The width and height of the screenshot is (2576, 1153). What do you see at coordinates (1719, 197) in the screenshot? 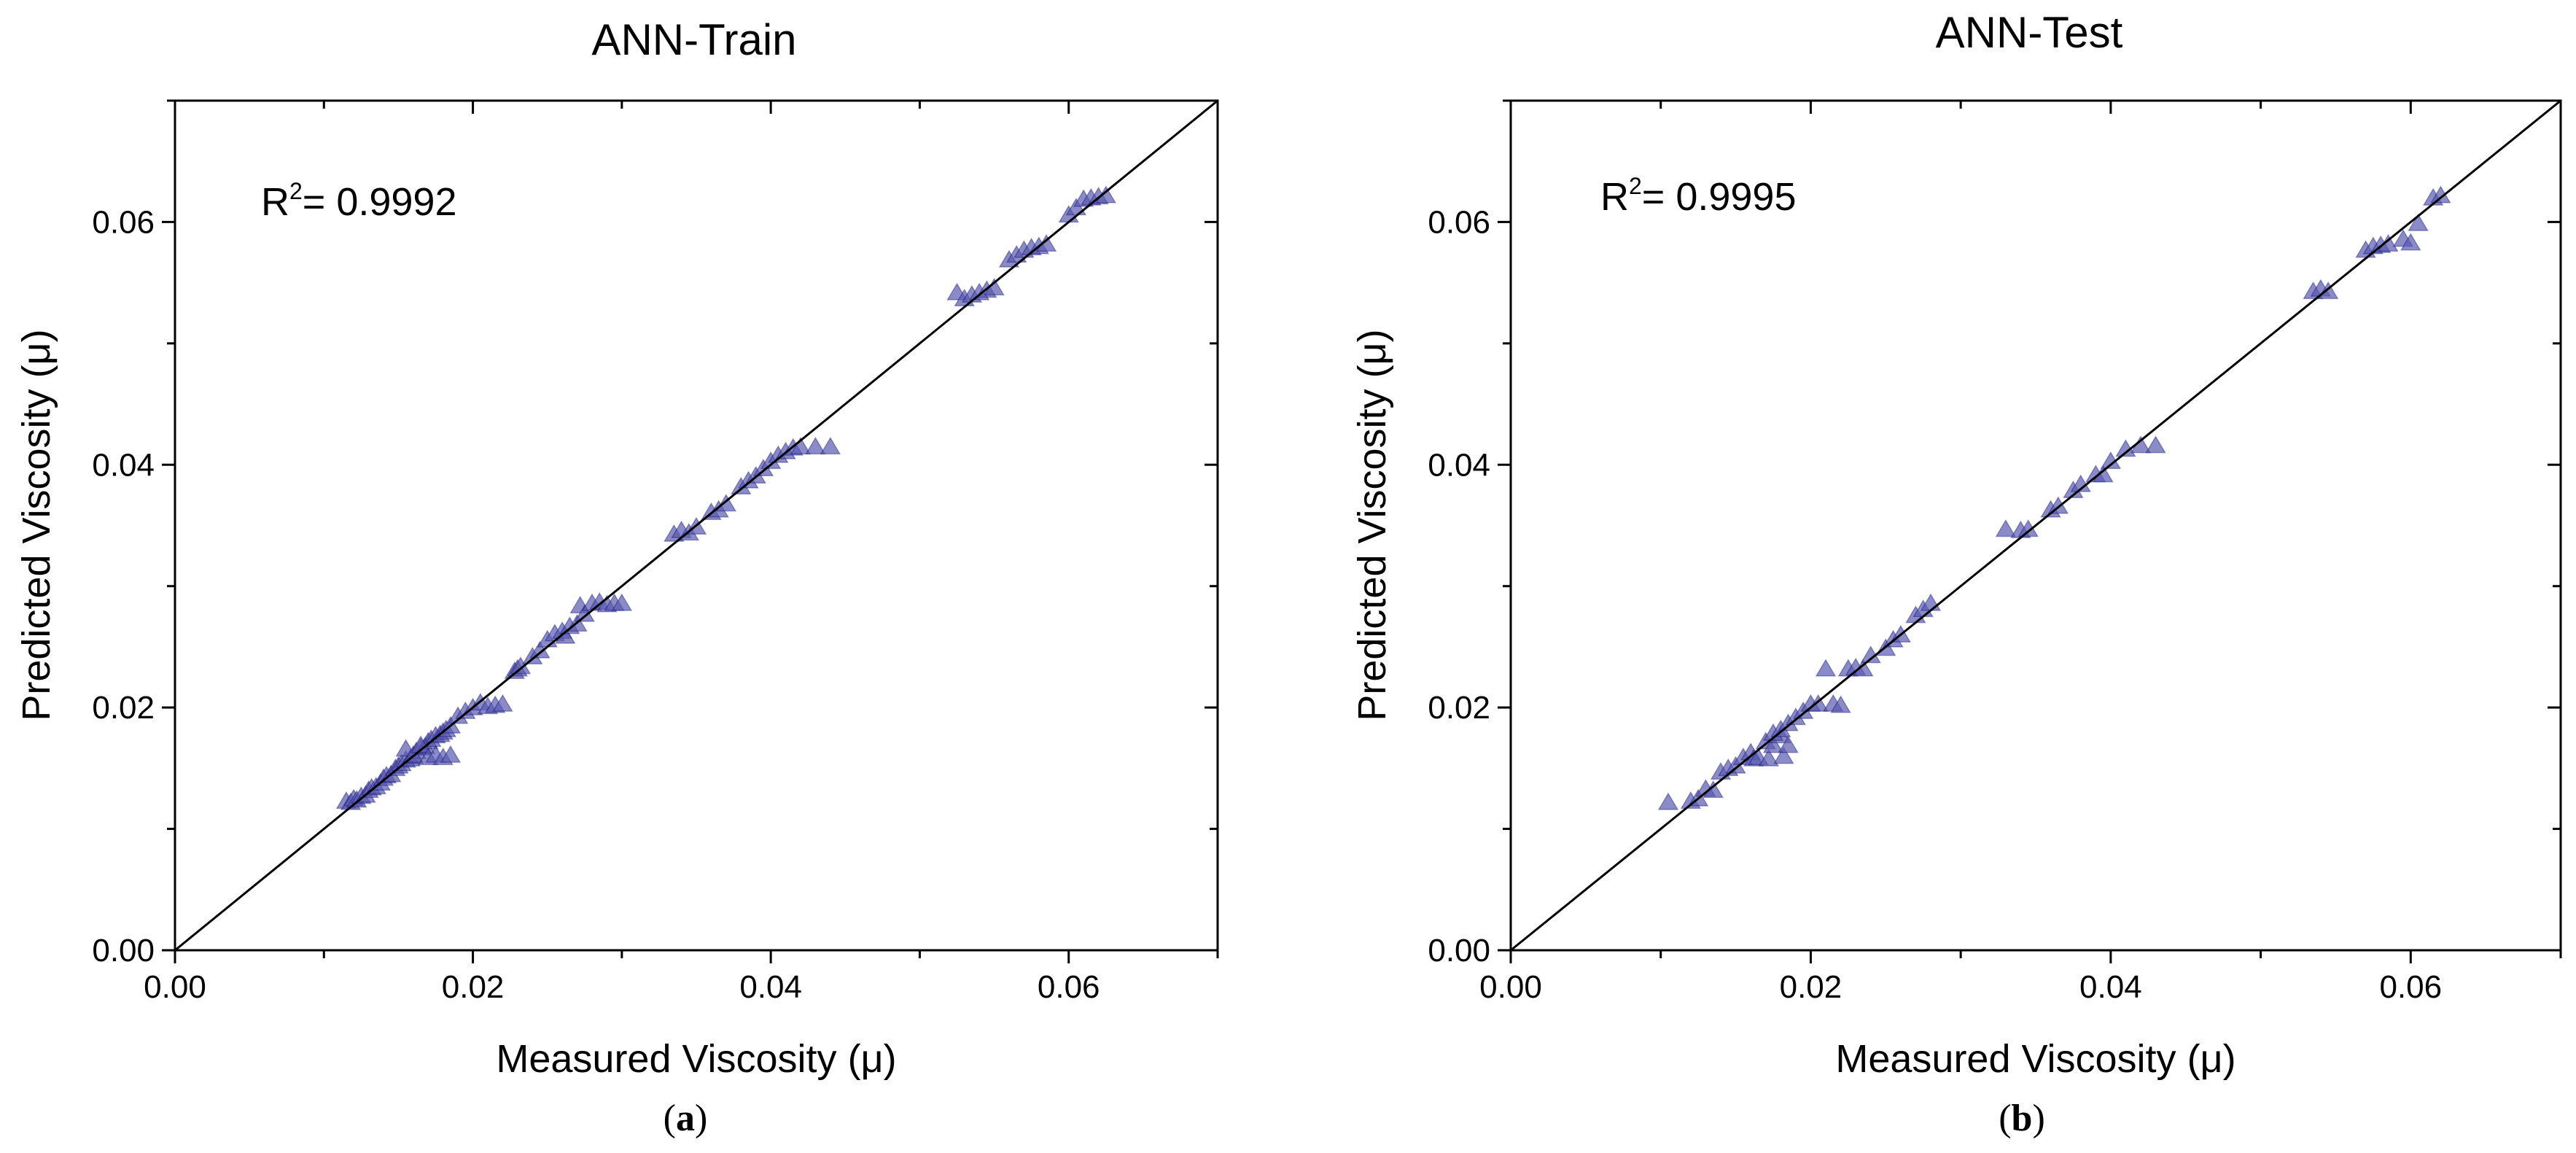
I see `r-squared-value: = 0.9995` at bounding box center [1719, 197].